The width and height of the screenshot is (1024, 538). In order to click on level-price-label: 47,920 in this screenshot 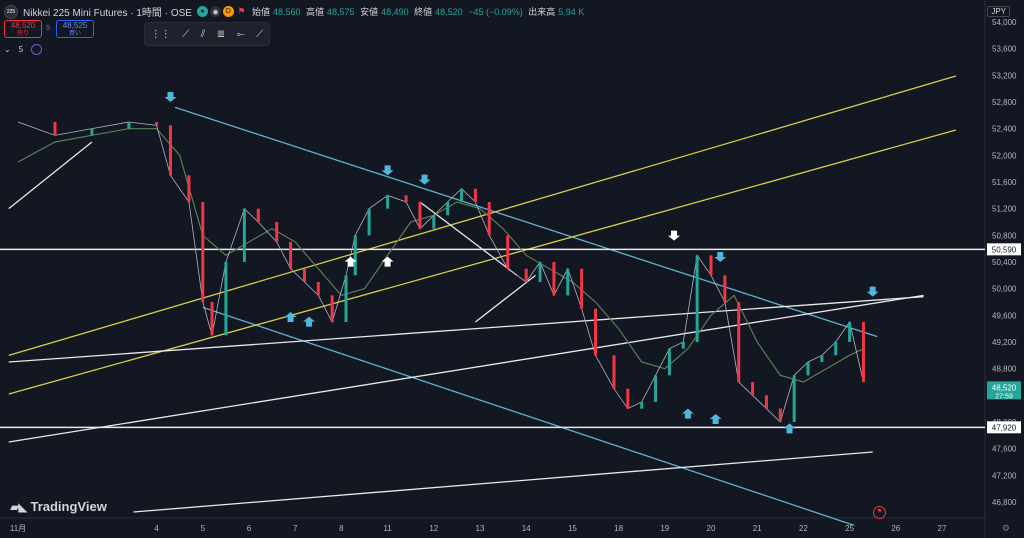, I will do `click(1004, 427)`.